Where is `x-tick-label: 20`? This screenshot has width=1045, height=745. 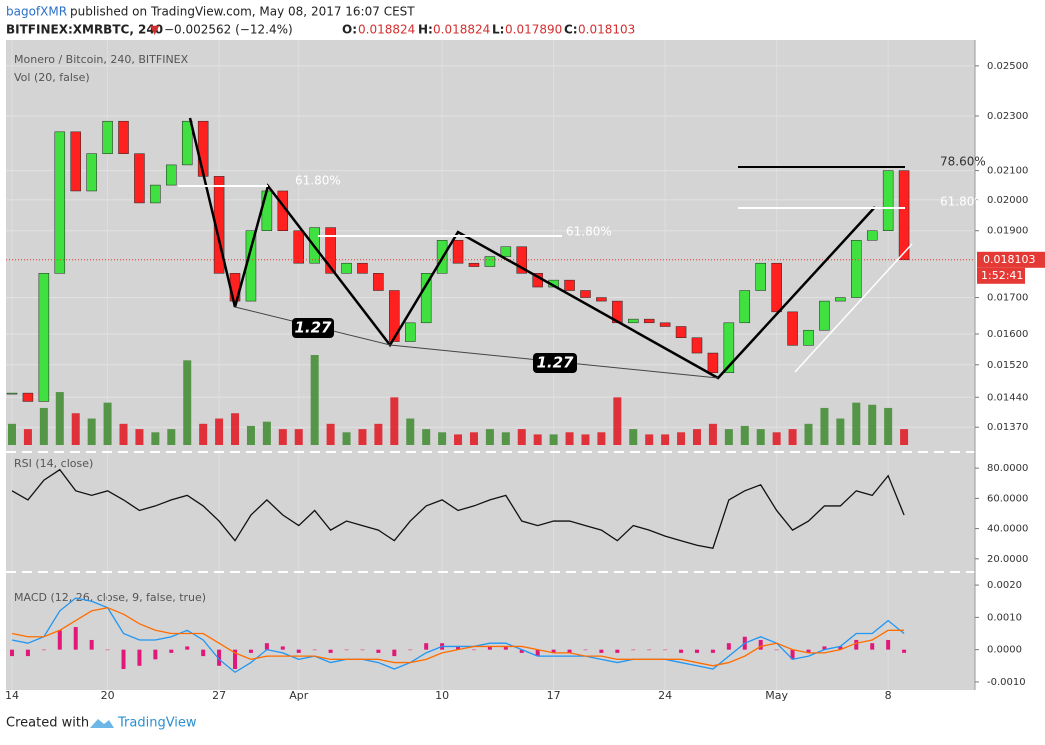
x-tick-label: 20 is located at coordinates (108, 695).